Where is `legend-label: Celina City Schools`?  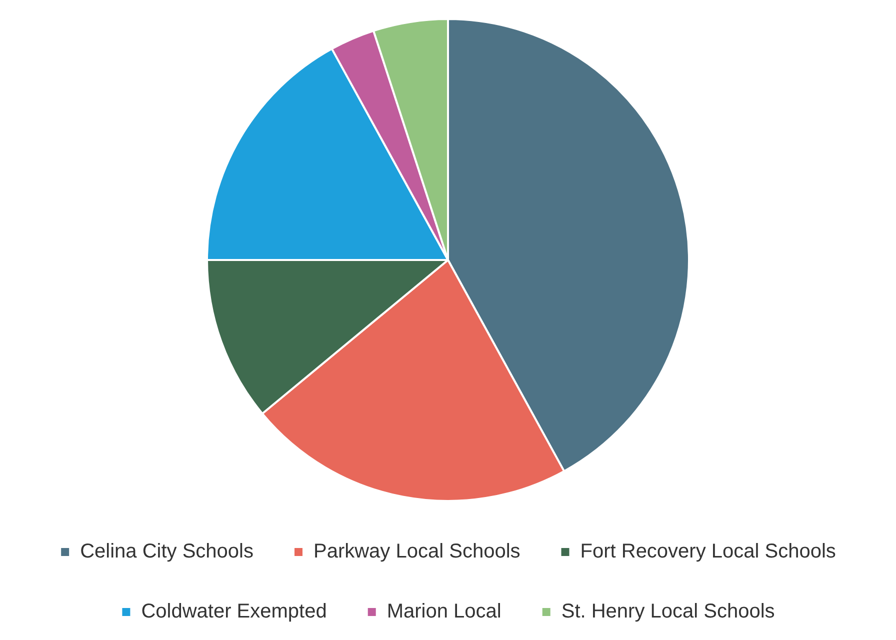 legend-label: Celina City Schools is located at coordinates (167, 551).